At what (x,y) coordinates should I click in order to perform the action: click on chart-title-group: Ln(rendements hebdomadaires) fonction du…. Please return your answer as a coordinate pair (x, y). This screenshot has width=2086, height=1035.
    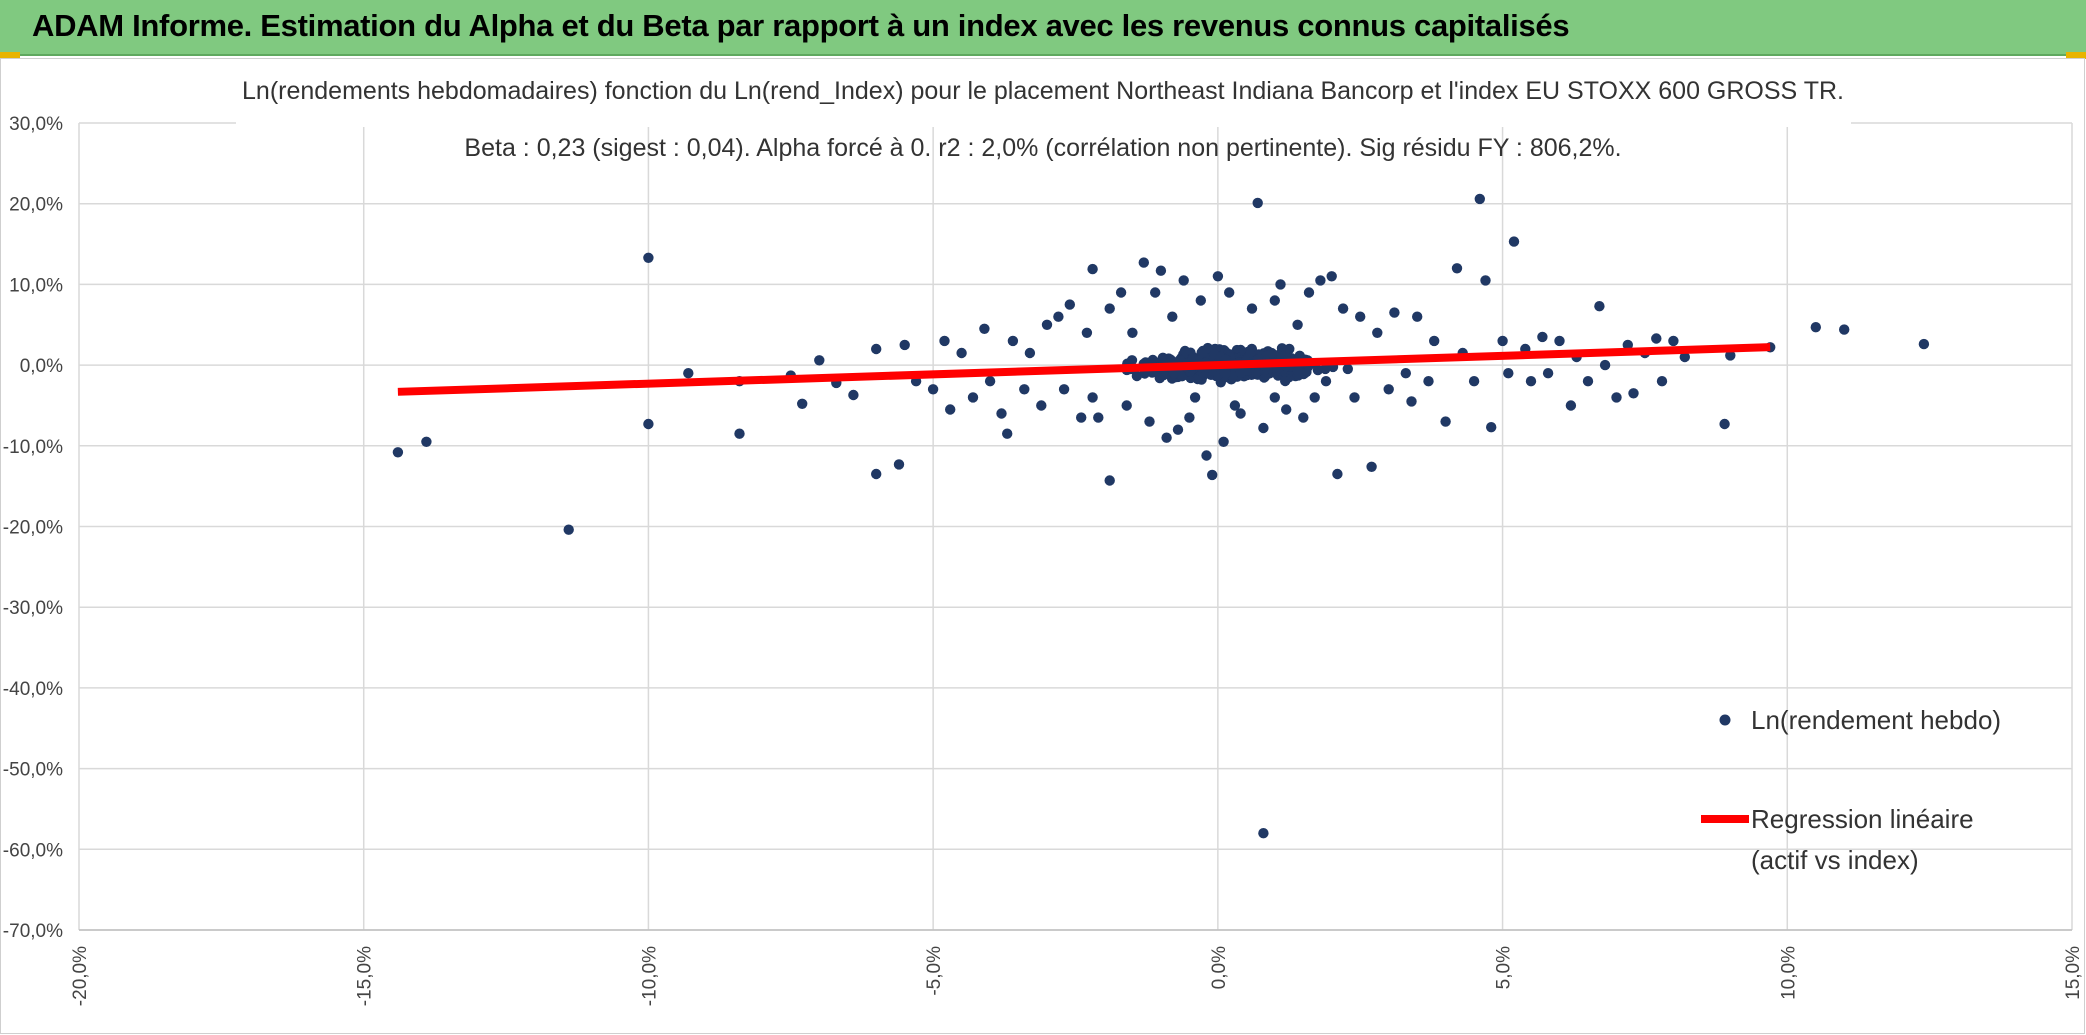
    Looking at the image, I should click on (1043, 114).